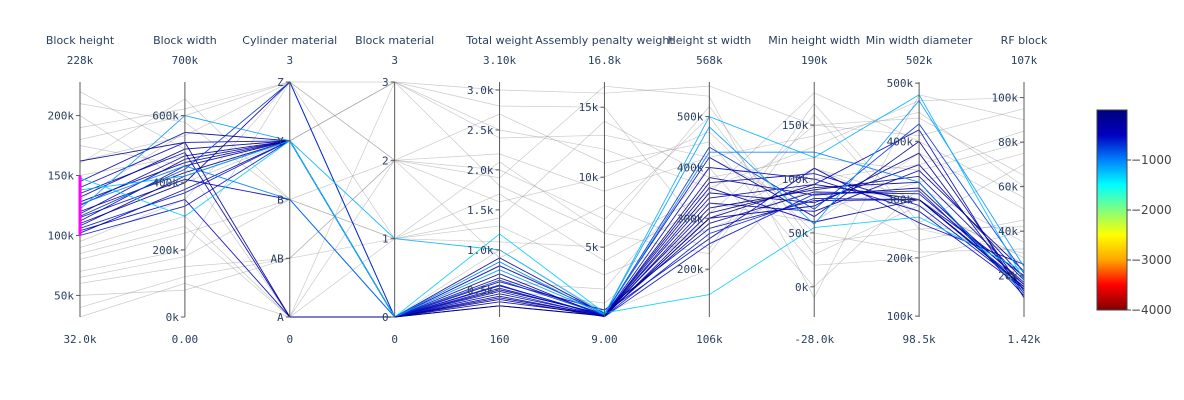 This screenshot has height=400, width=1184. Describe the element at coordinates (1020, 190) in the screenshot. I see `axis-rf-block: RF block 107k 1.42k 20k 40k 60k 80k 100k` at that location.